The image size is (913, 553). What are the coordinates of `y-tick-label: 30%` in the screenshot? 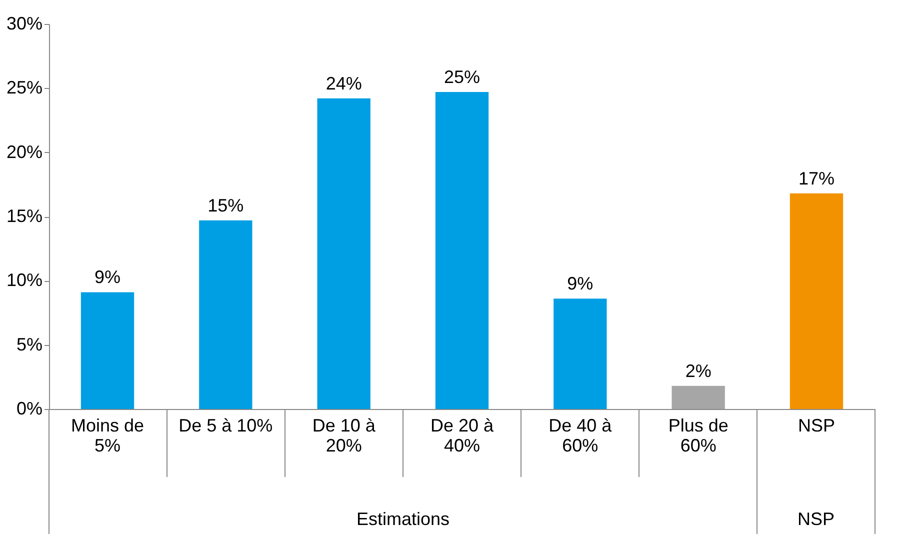 It's located at (24, 24).